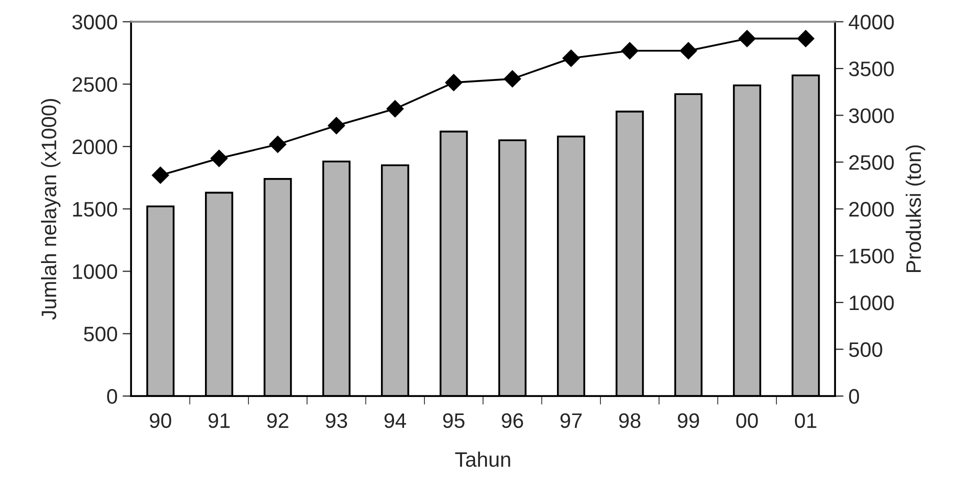  What do you see at coordinates (112, 396) in the screenshot?
I see `y-tick-label: 0` at bounding box center [112, 396].